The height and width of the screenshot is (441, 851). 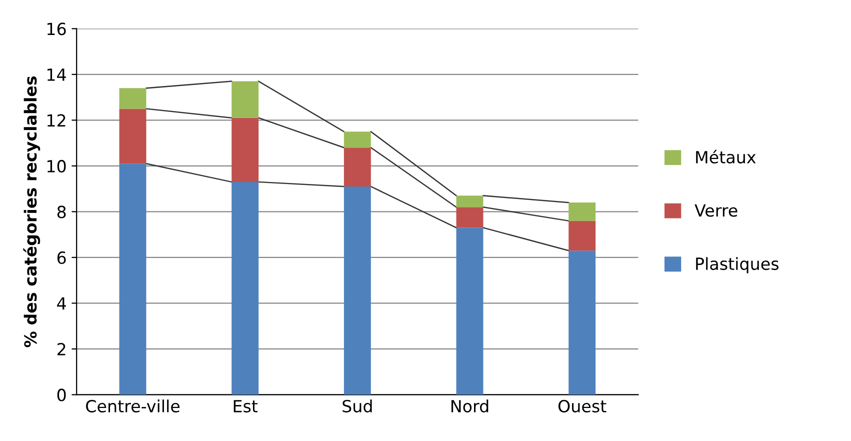 What do you see at coordinates (133, 406) in the screenshot?
I see `x-tick-label: Centre-ville` at bounding box center [133, 406].